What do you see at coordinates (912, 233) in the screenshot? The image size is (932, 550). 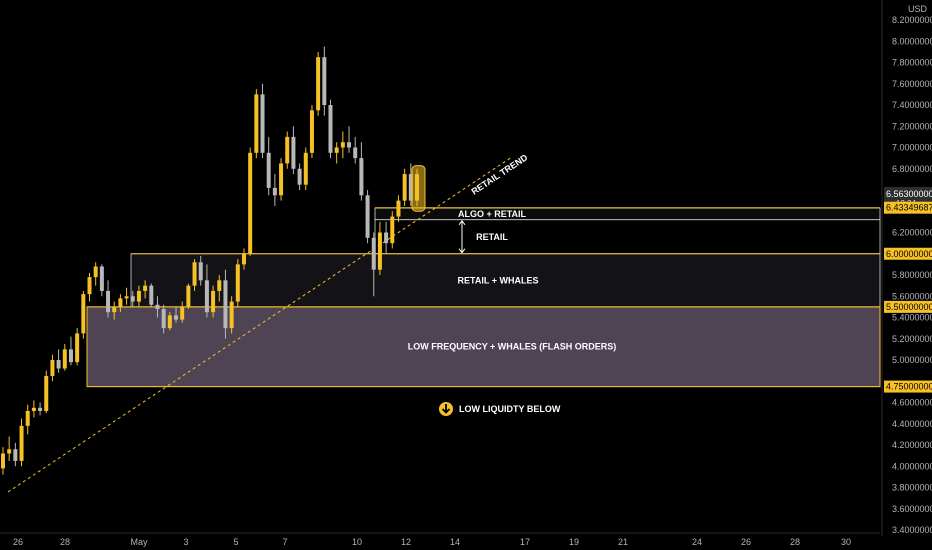 I see `y-tick-label: 6.20000000` at bounding box center [912, 233].